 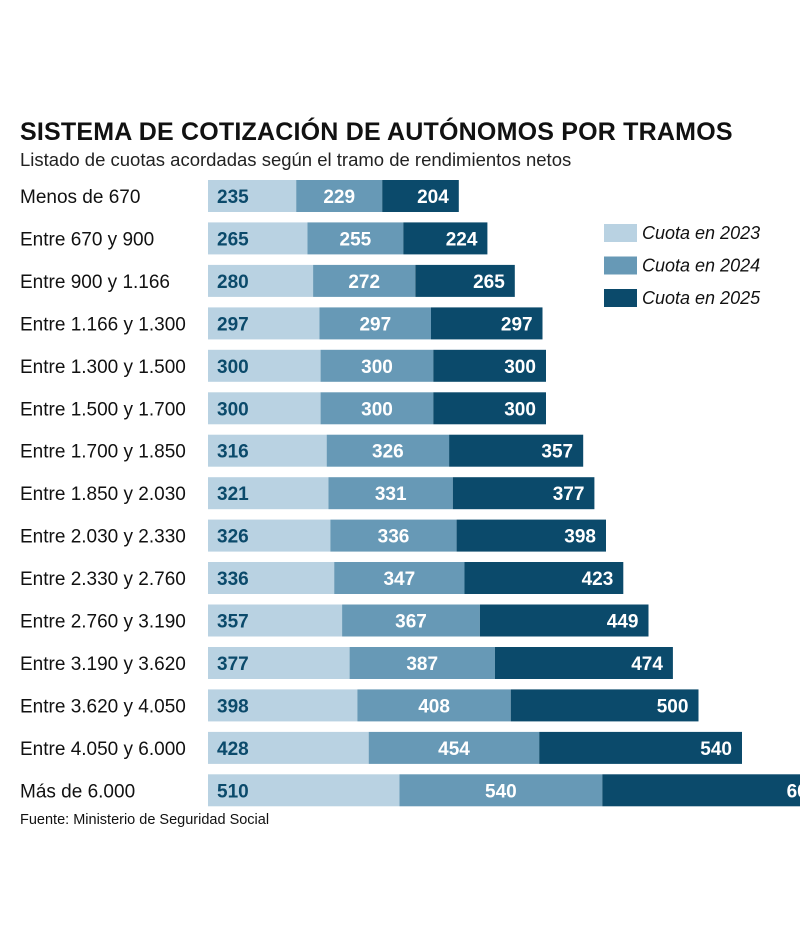 I want to click on data-label: 255, so click(x=356, y=239).